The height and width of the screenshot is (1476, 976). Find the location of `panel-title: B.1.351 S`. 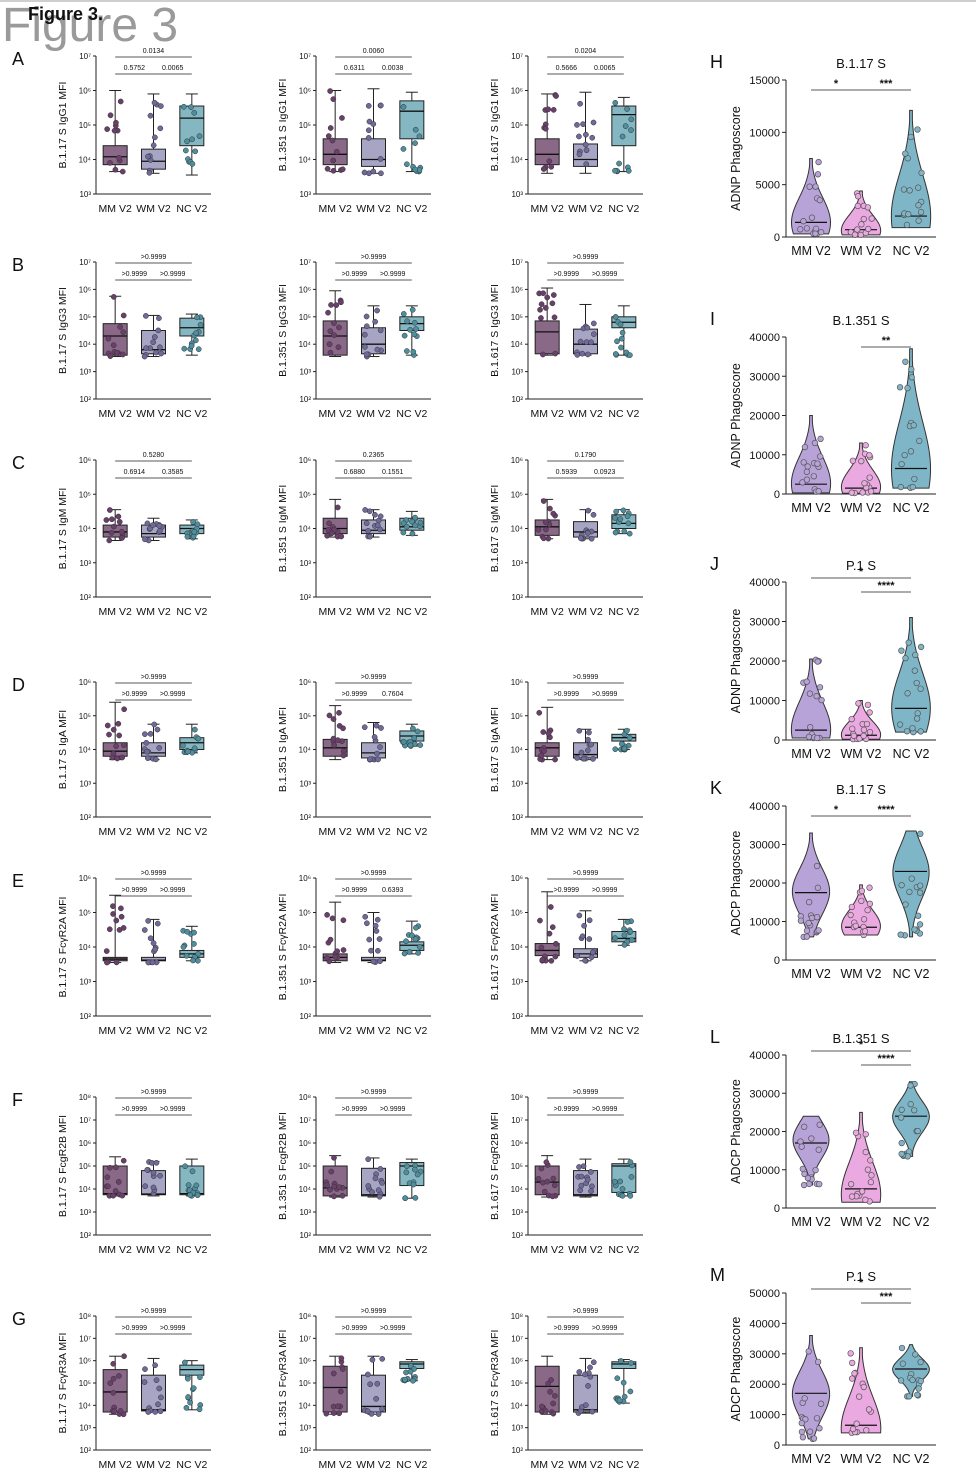

panel-title: B.1.351 S is located at coordinates (860, 320).